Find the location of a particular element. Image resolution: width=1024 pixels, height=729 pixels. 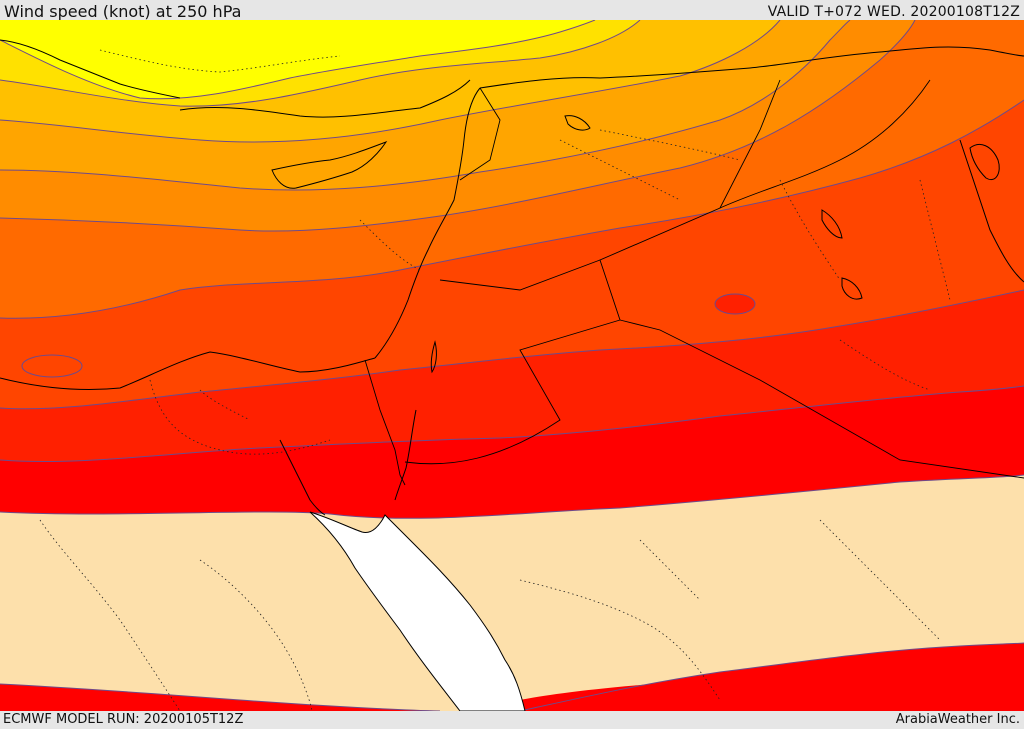

wind-pocket-east is located at coordinates (735, 304).